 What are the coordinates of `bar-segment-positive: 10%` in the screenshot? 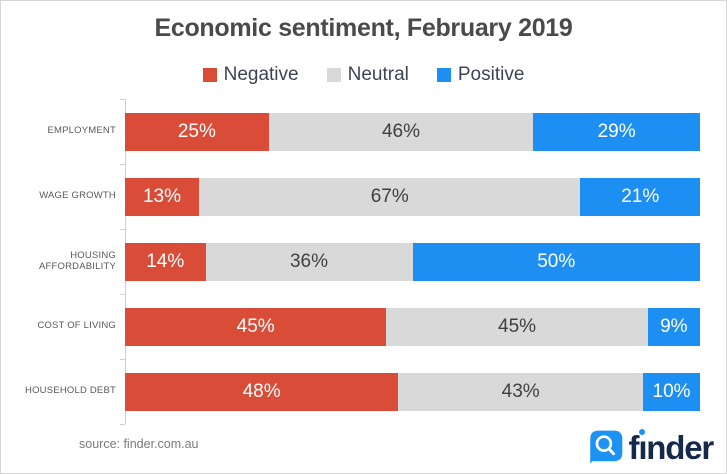 It's located at (671, 391).